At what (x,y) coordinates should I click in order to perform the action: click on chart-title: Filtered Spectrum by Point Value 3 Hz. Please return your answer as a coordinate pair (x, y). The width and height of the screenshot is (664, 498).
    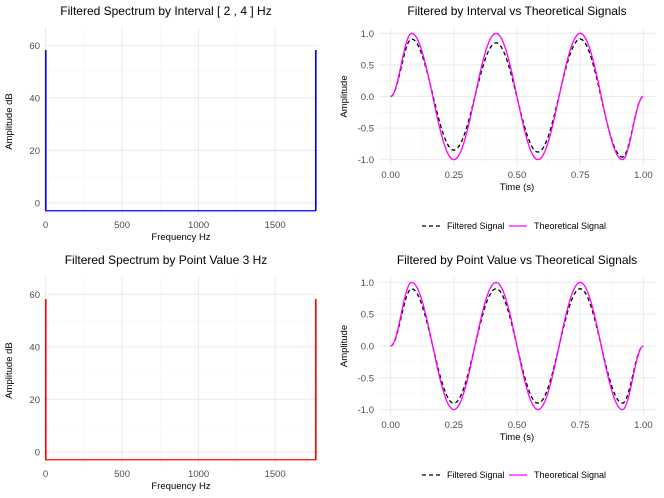
    Looking at the image, I should click on (166, 260).